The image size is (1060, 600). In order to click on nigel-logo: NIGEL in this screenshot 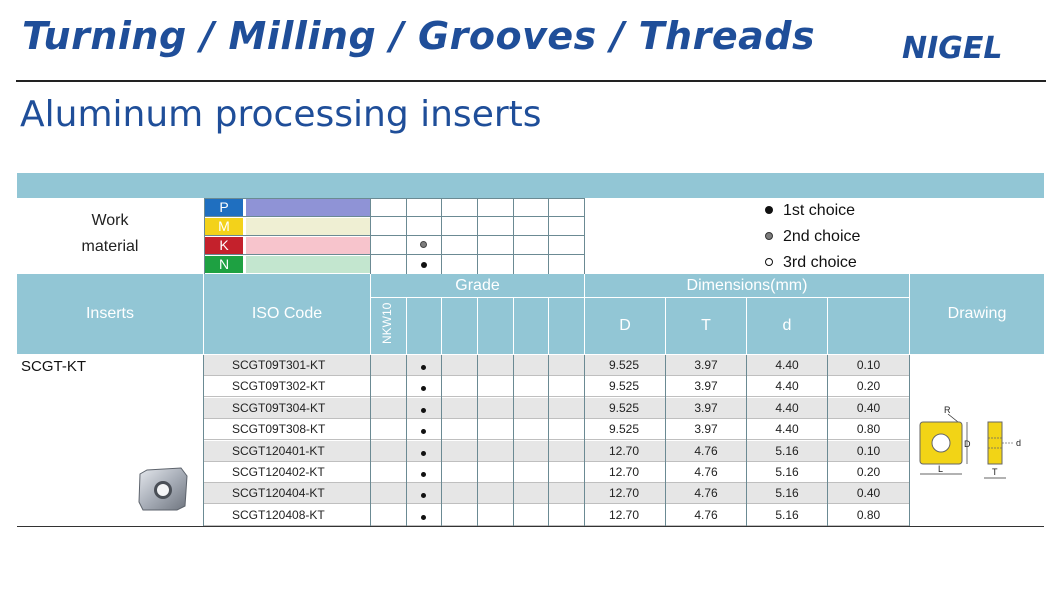, I will do `click(952, 47)`.